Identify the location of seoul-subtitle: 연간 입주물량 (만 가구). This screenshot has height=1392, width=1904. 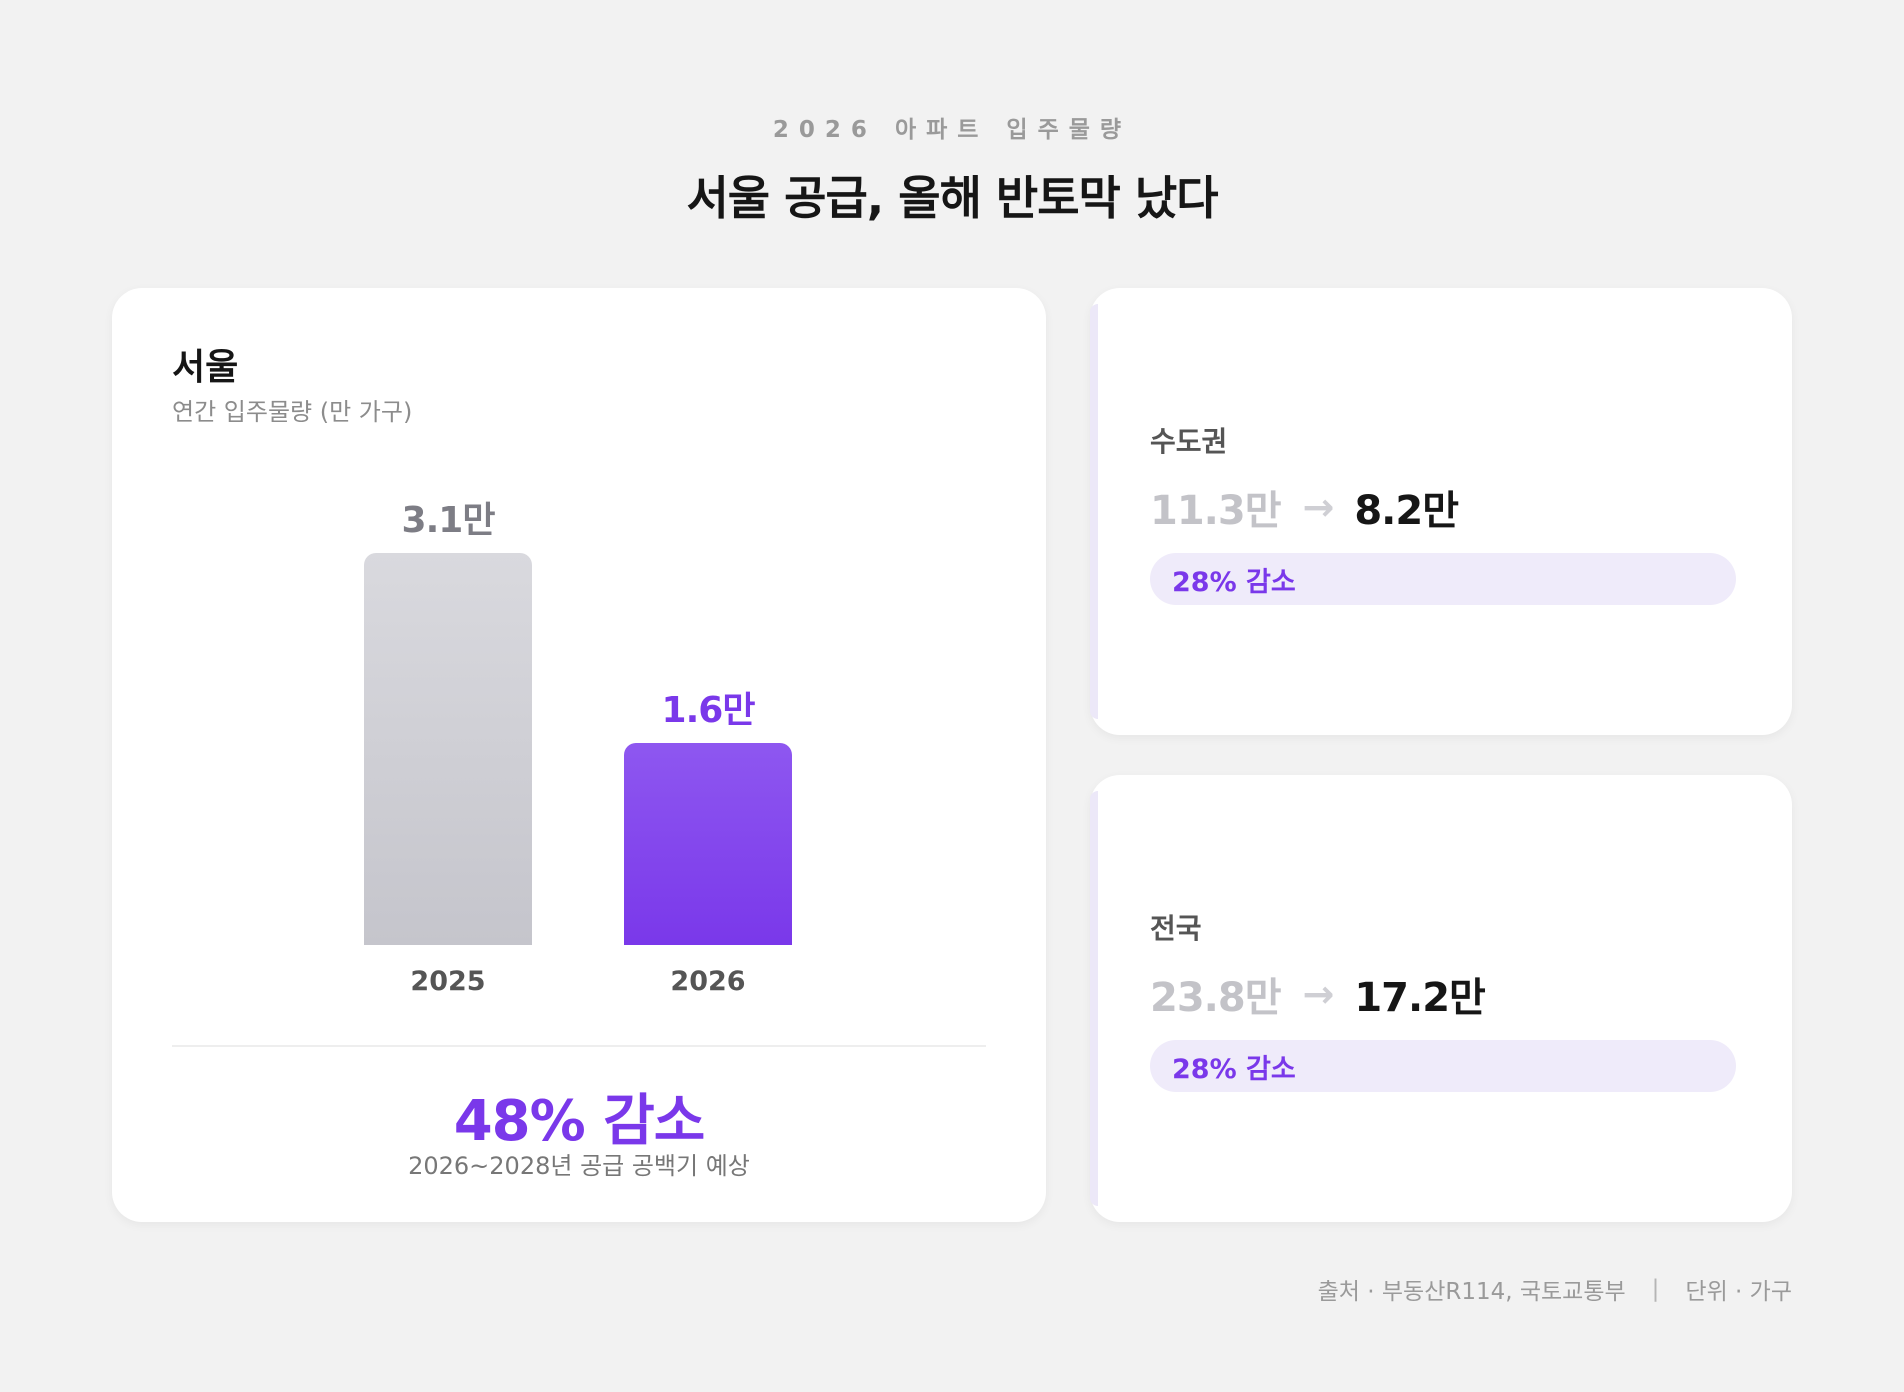
(292, 412).